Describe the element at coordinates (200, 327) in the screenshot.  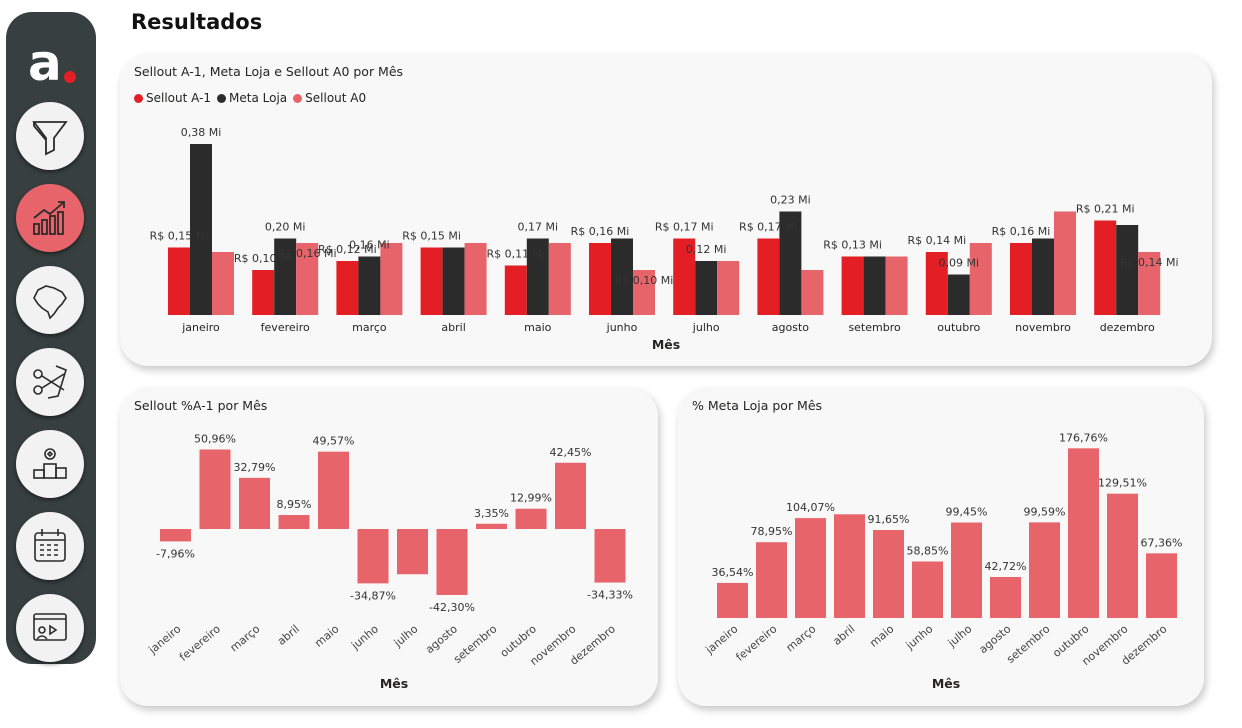
I see `x-tick-label: janeiro` at that location.